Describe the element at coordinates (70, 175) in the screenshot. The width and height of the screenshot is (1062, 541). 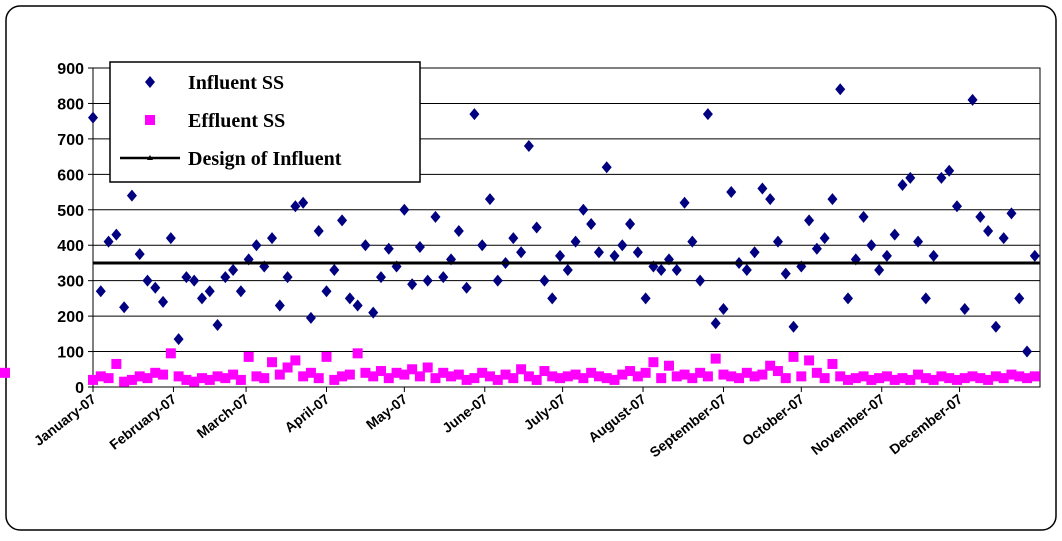
I see `y-tick-label: 600` at that location.